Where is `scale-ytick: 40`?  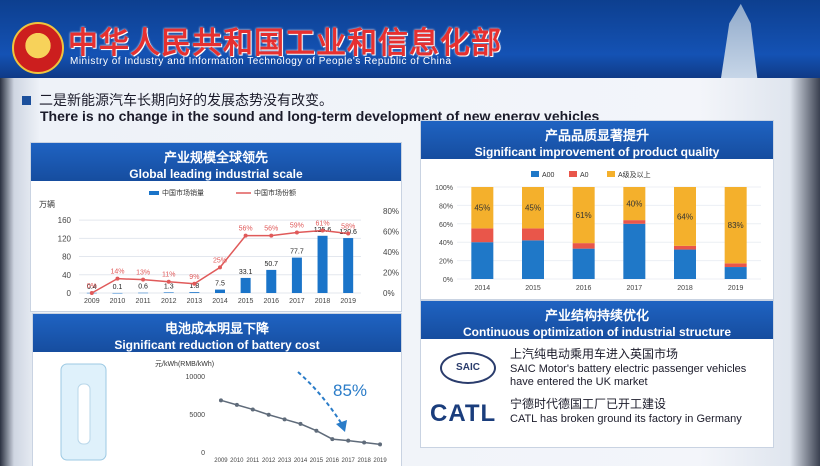 scale-ytick: 40 is located at coordinates (66, 275).